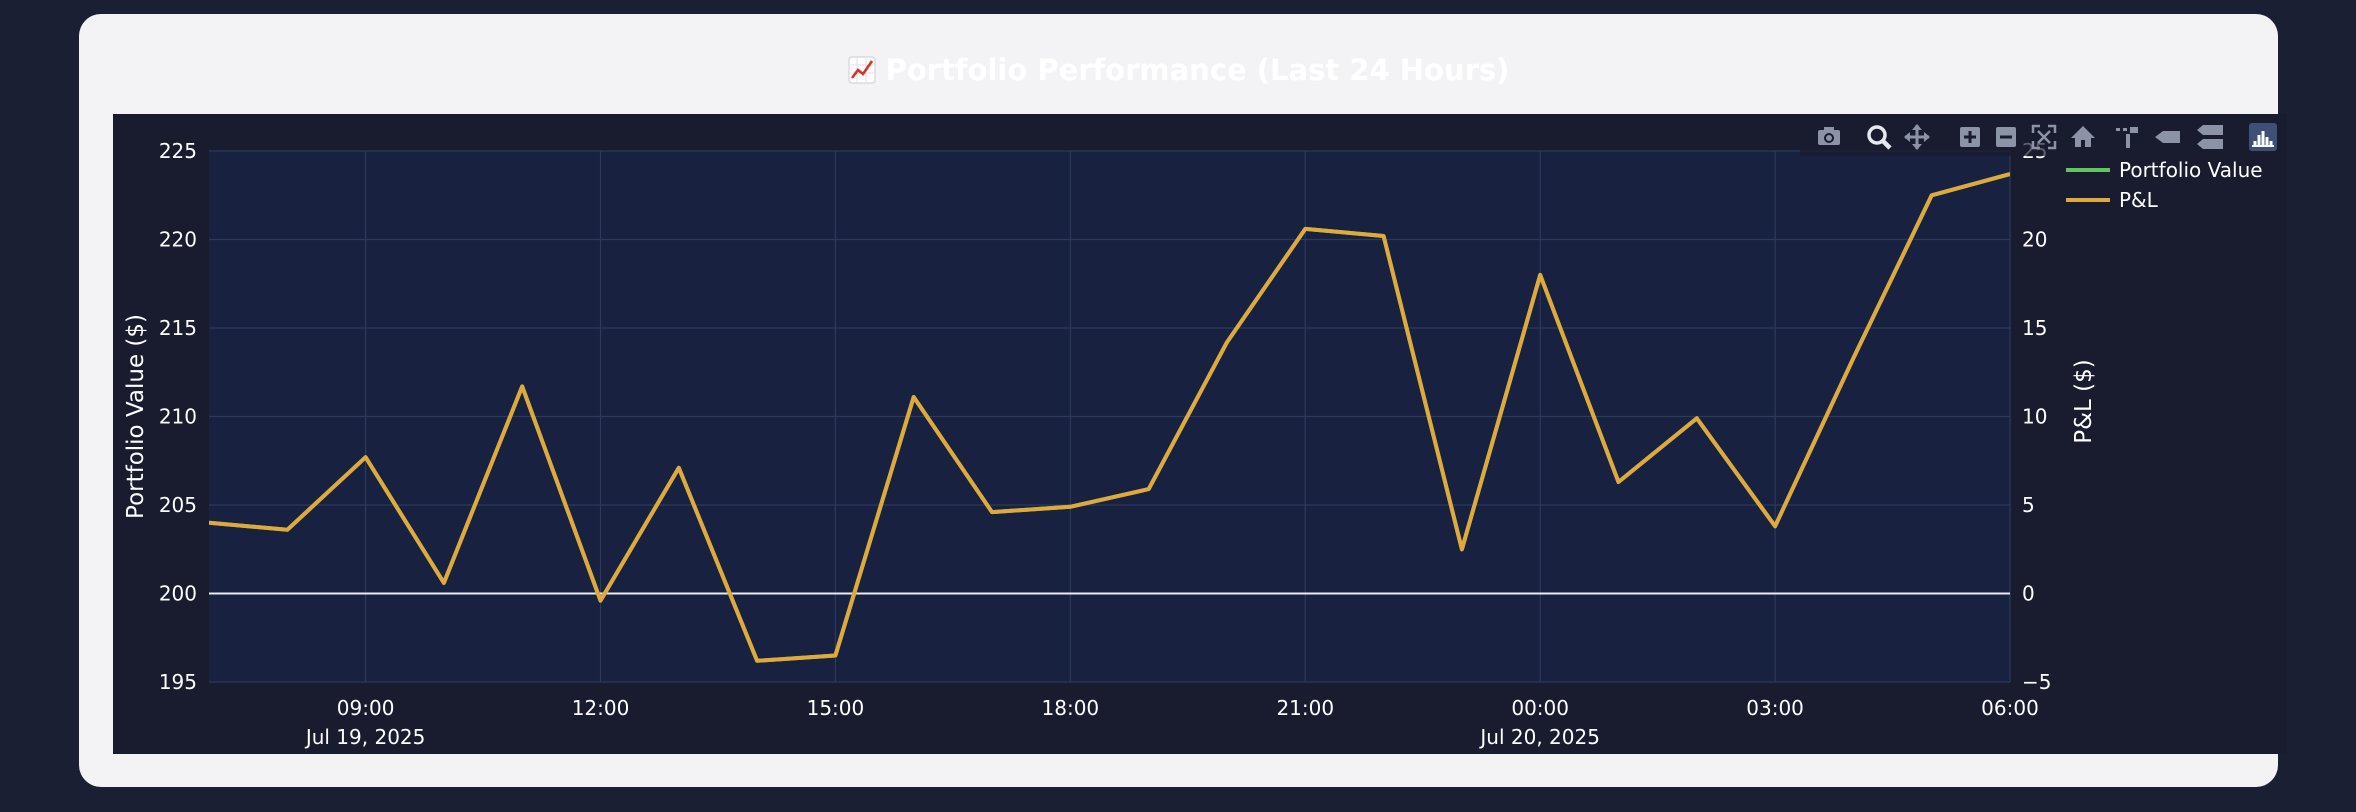  What do you see at coordinates (2168, 137) in the screenshot?
I see `hover-closest-icon` at bounding box center [2168, 137].